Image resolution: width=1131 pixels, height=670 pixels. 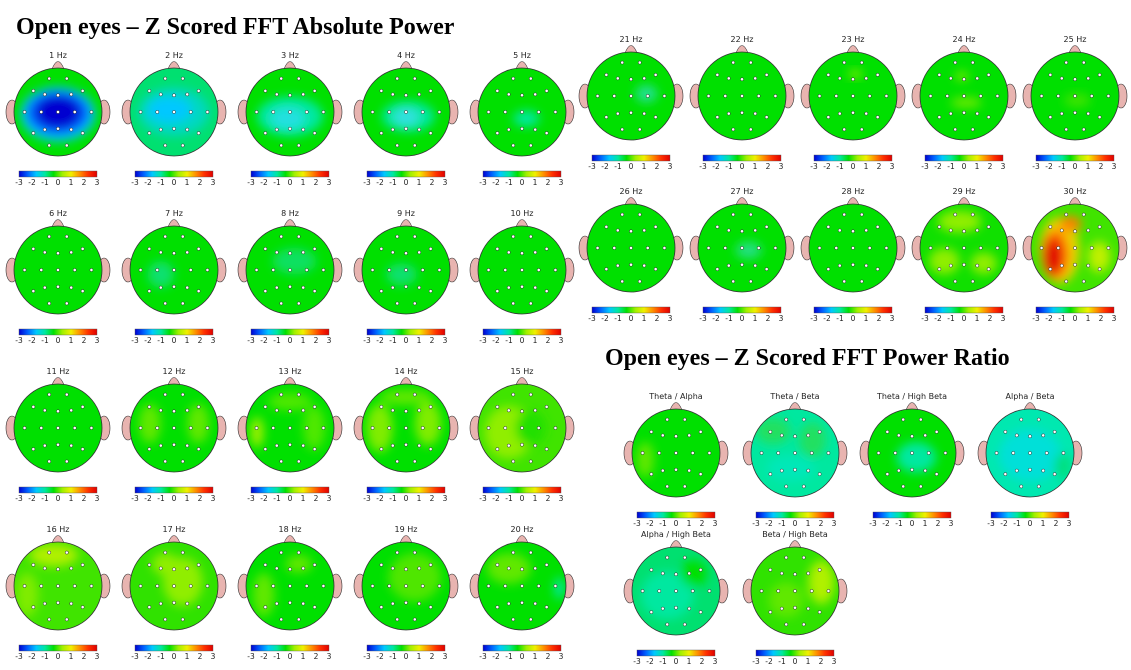 What do you see at coordinates (406, 119) in the screenshot?
I see `topomap: 4 Hz -3 -2 -1 0 1 2 3` at bounding box center [406, 119].